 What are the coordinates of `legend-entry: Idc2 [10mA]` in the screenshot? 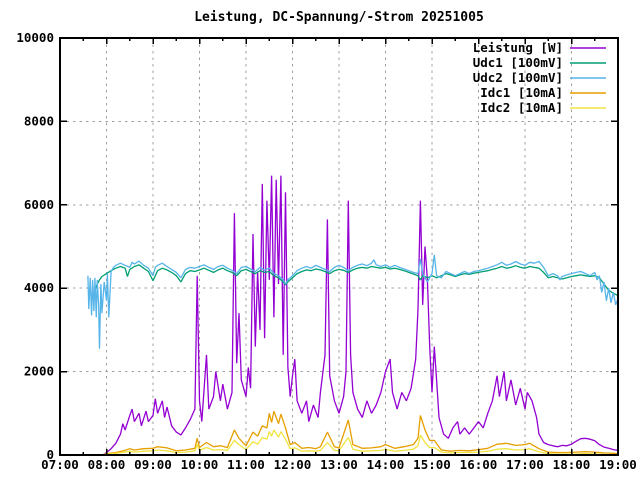 It's located at (543, 107).